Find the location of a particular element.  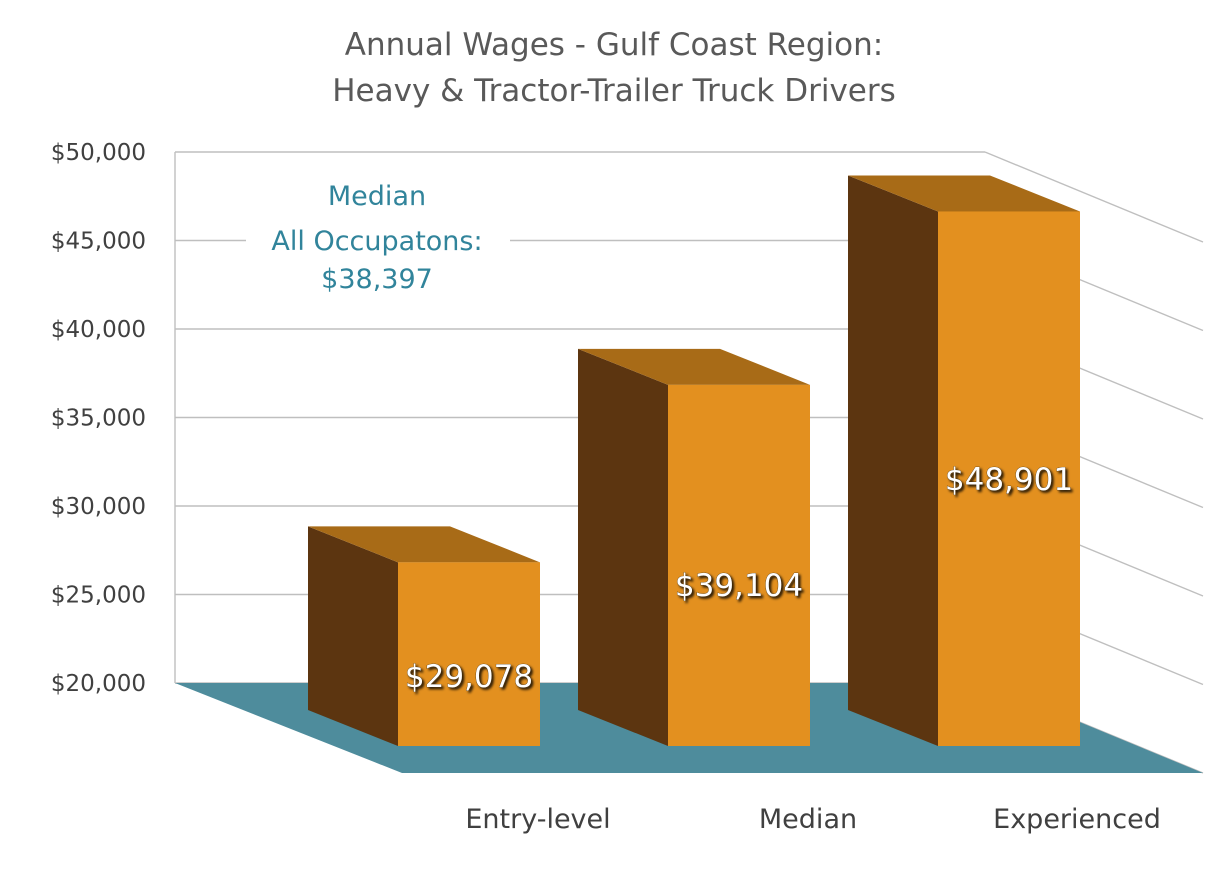

y-tick-label: $35,000 is located at coordinates (98, 419).